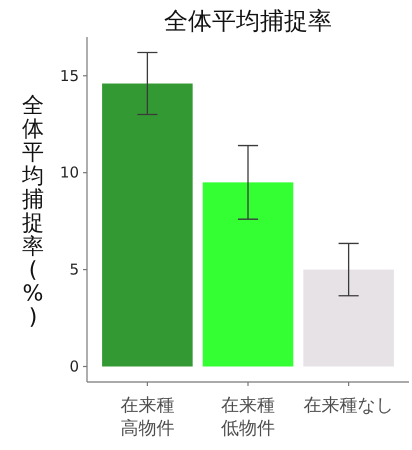  Describe the element at coordinates (74, 367) in the screenshot. I see `y-tick-label: 0` at that location.